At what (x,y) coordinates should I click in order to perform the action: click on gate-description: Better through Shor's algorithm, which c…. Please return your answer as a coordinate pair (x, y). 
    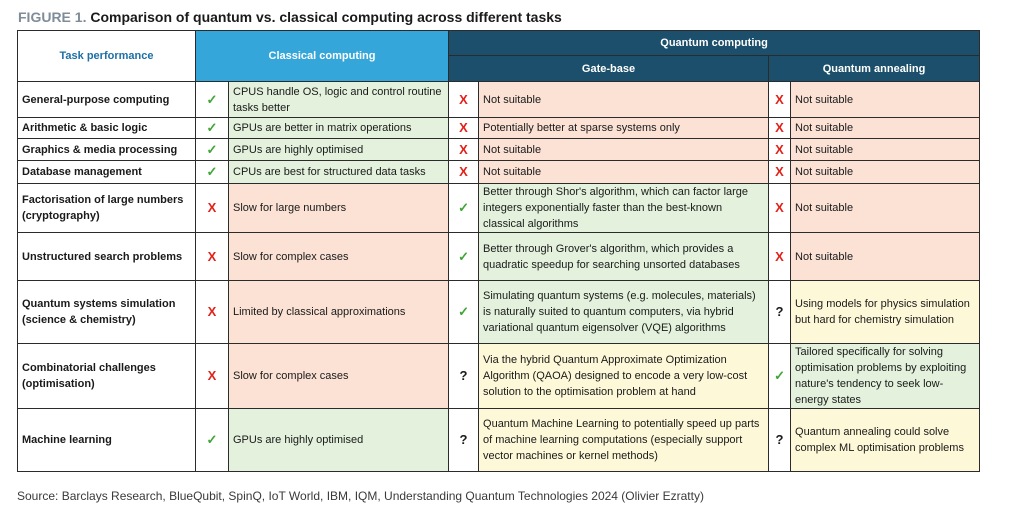
    Looking at the image, I should click on (624, 208).